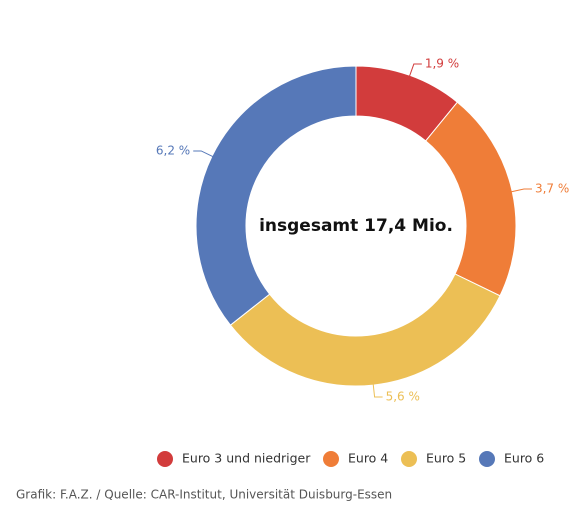 This screenshot has width=582, height=518. Describe the element at coordinates (403, 396) in the screenshot. I see `data-label: 5,6 %` at that location.